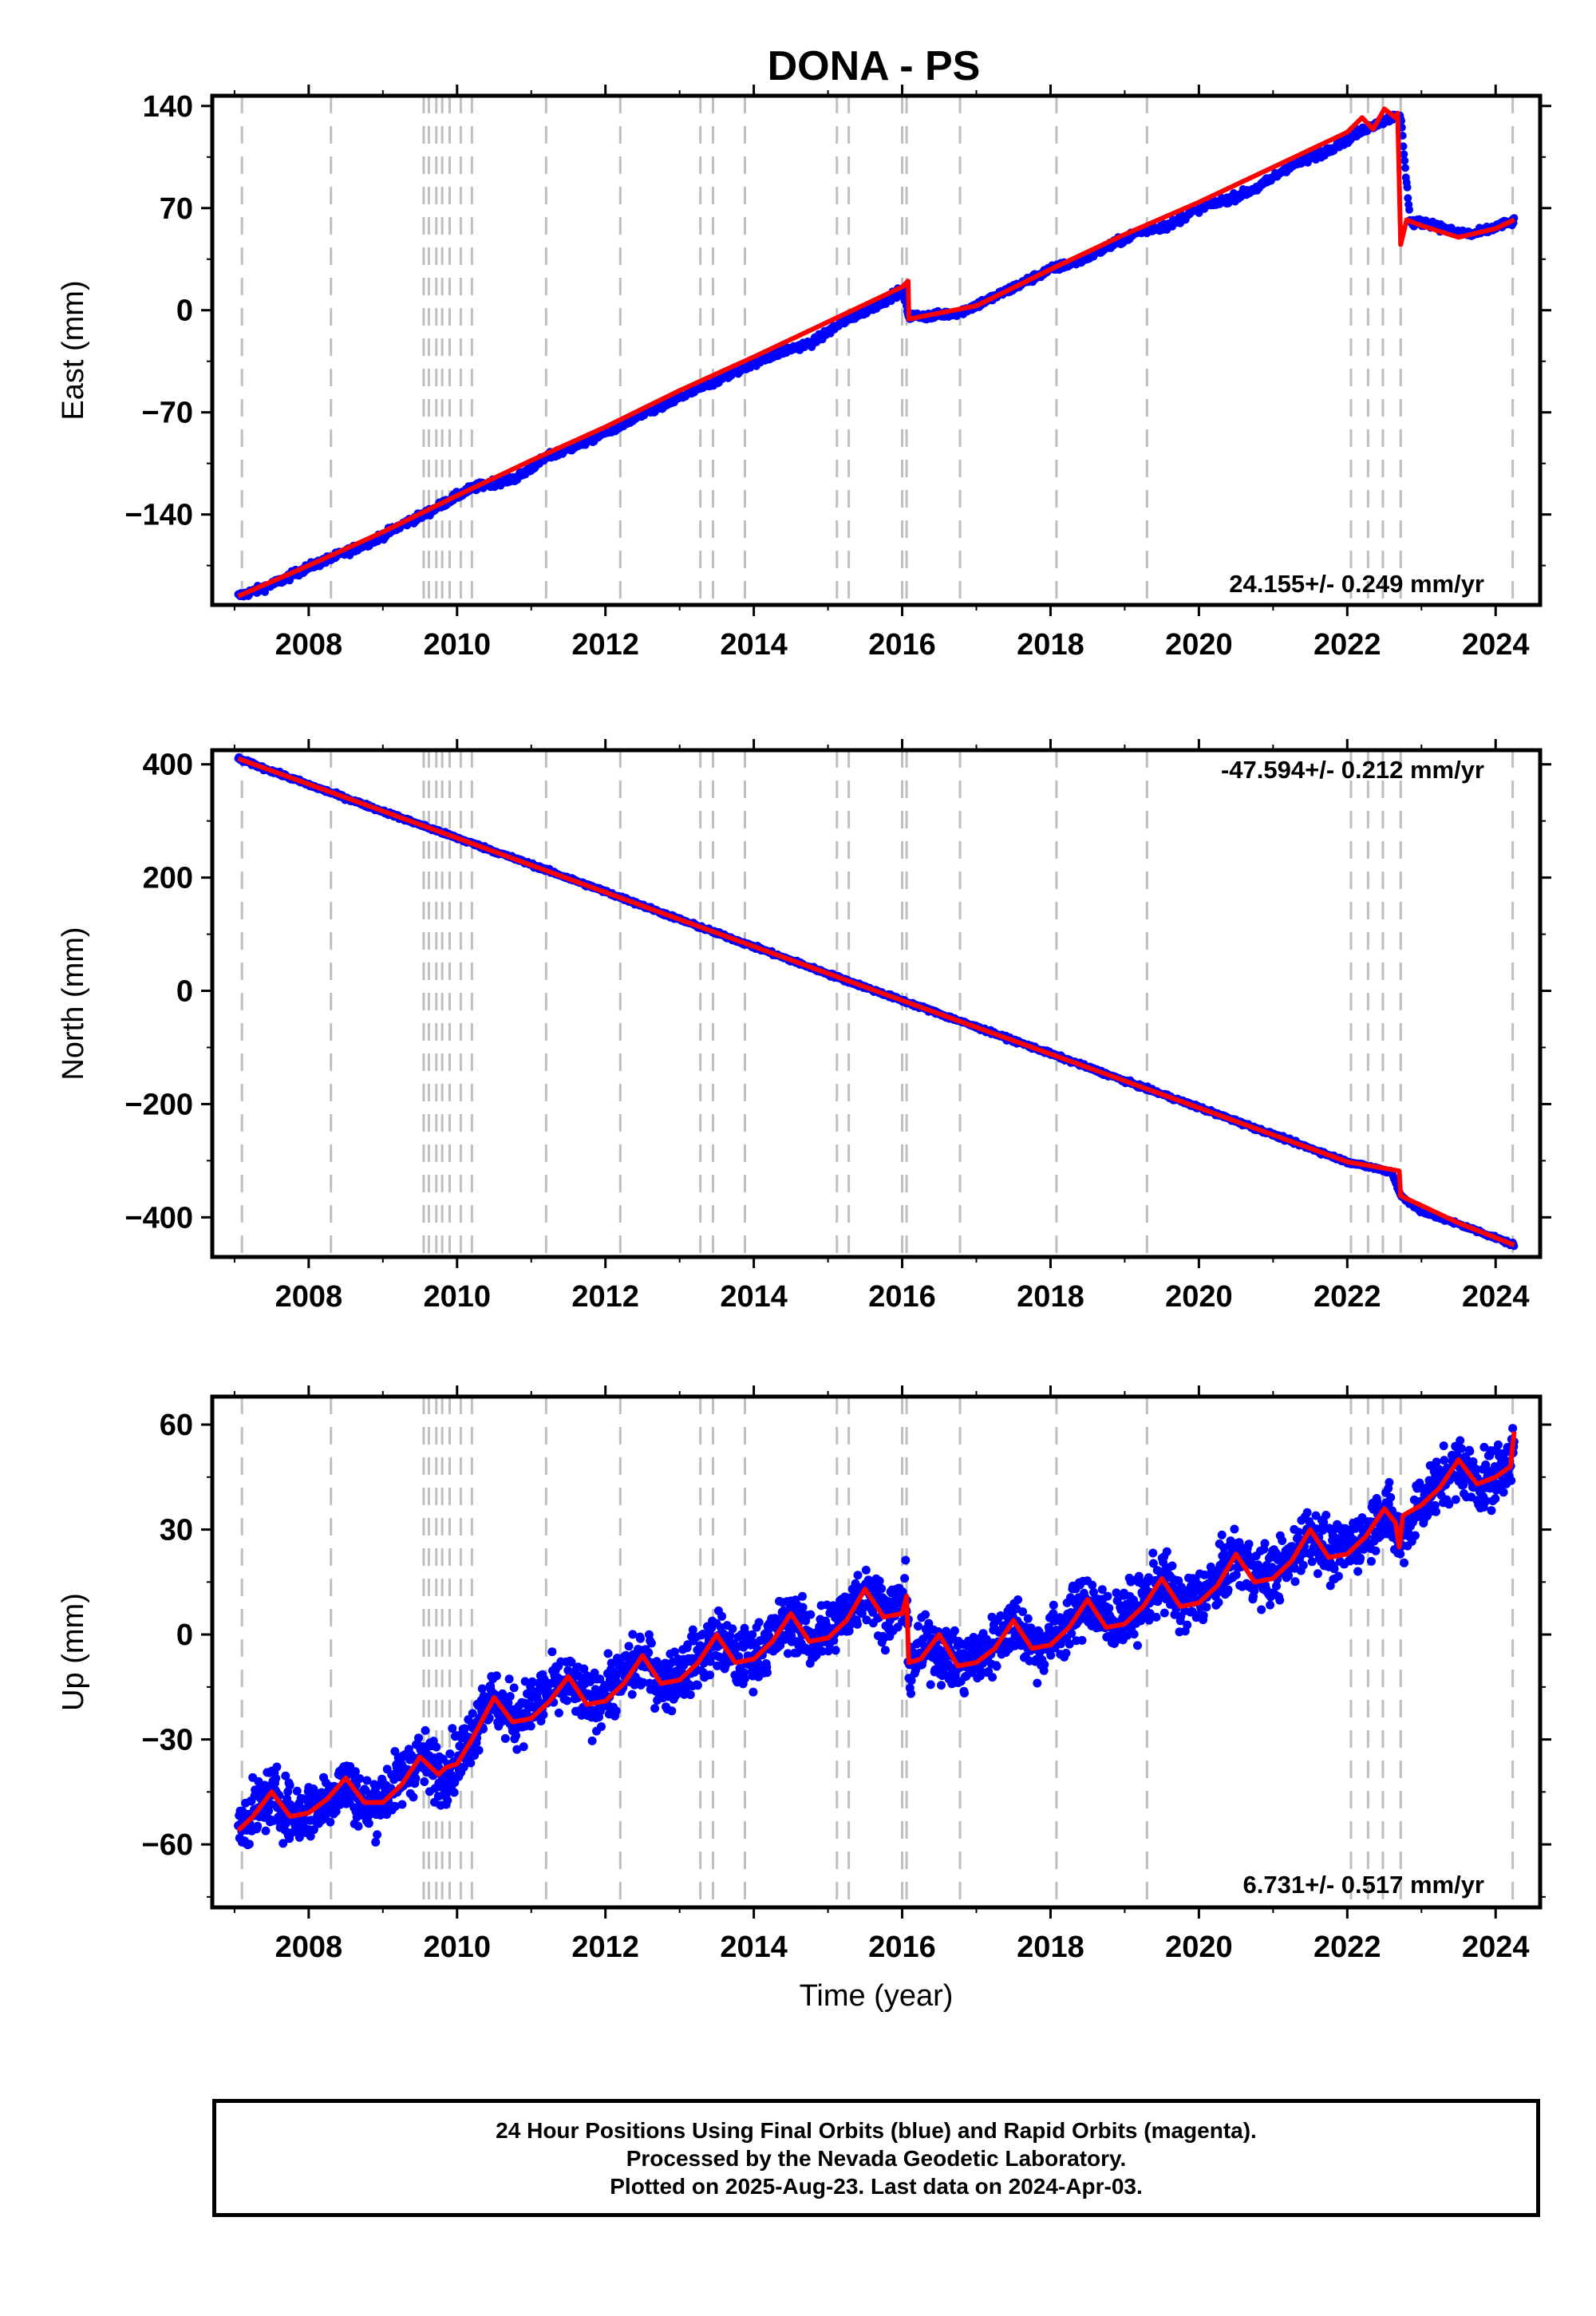  I want to click on series-daily-positions, so click(876, 1637).